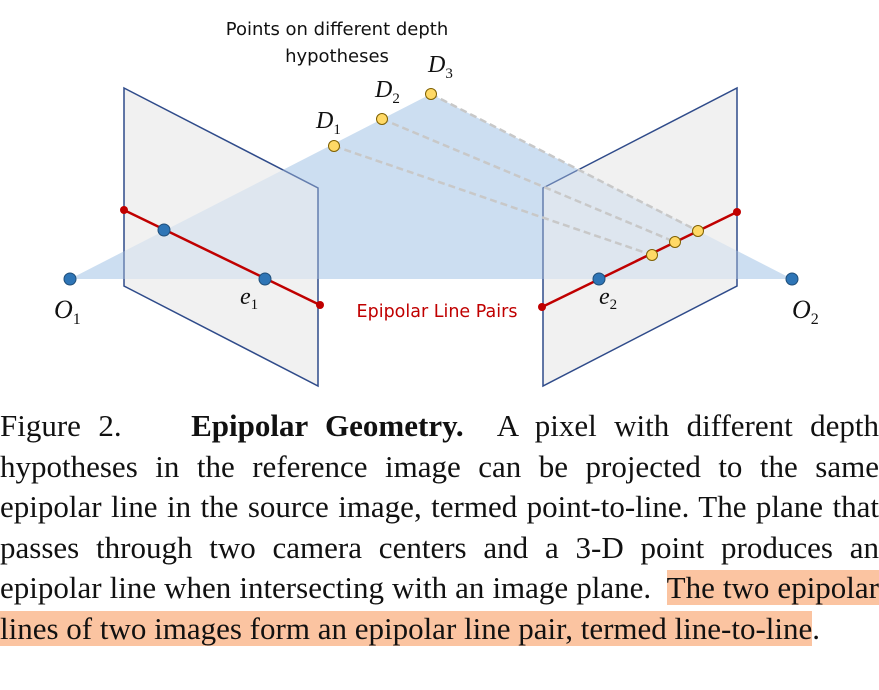 This screenshot has height=690, width=879. What do you see at coordinates (164, 230) in the screenshot?
I see `reference-pixel-point` at bounding box center [164, 230].